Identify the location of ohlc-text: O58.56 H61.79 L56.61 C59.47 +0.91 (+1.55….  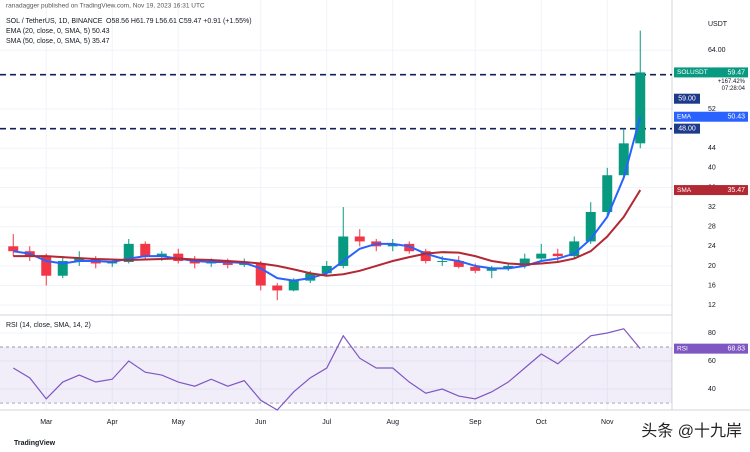
(179, 21).